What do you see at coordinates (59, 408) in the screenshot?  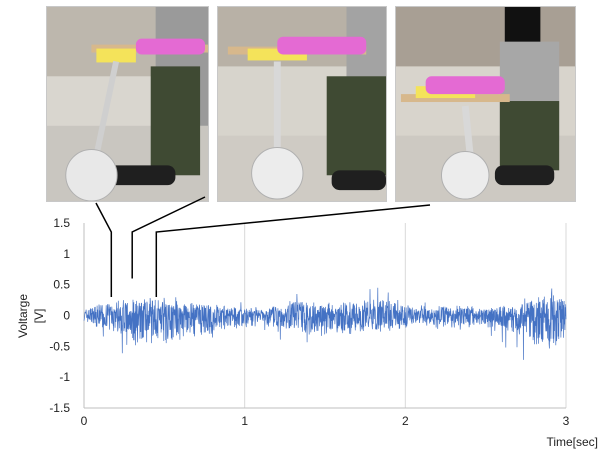 I see `y-tick-label: -1.5` at bounding box center [59, 408].